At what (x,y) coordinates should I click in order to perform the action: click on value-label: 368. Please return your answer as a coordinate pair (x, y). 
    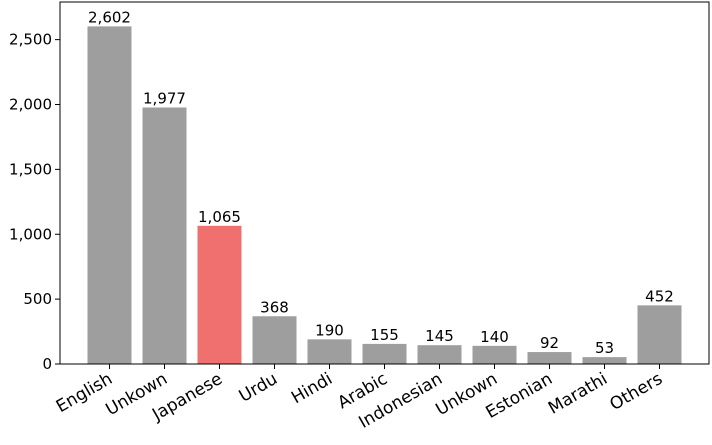
    Looking at the image, I should click on (274, 307).